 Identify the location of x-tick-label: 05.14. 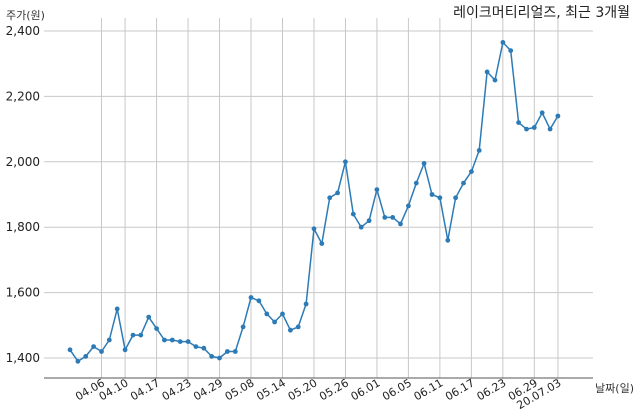
(271, 389).